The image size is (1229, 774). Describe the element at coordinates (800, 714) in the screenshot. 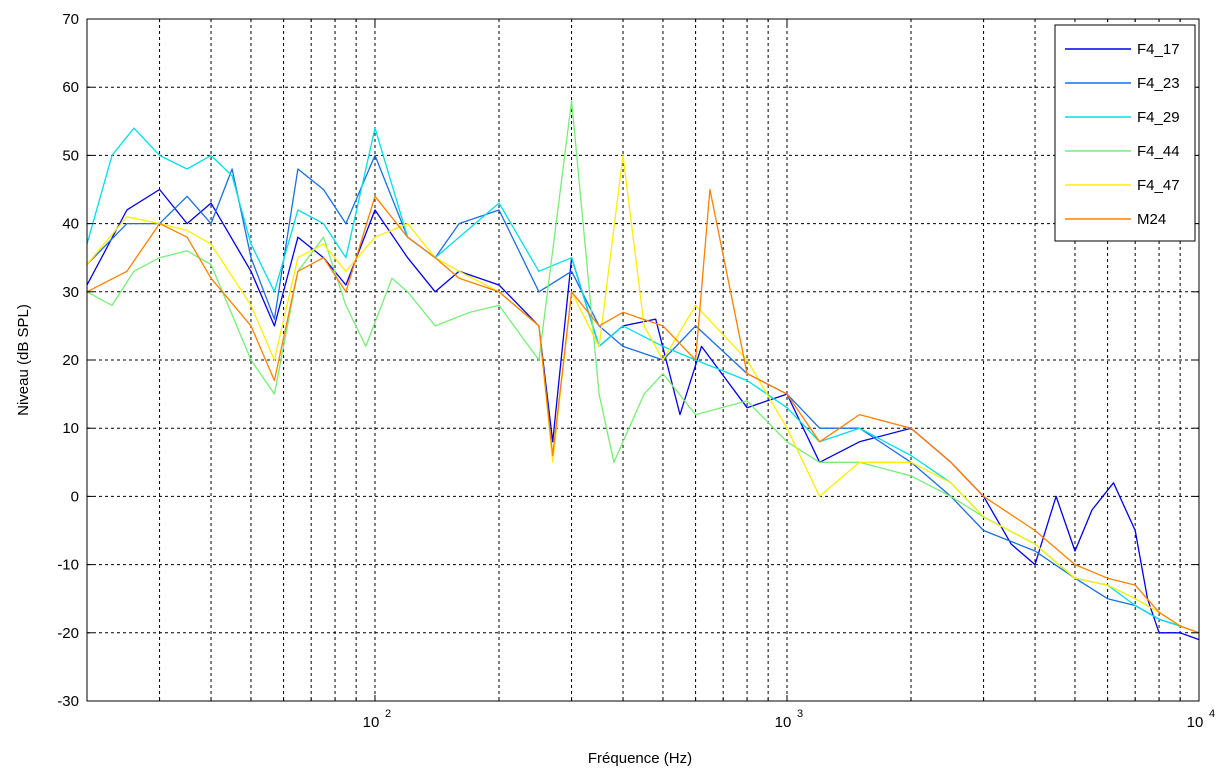

I see `x-tick-exponent: 3` at that location.